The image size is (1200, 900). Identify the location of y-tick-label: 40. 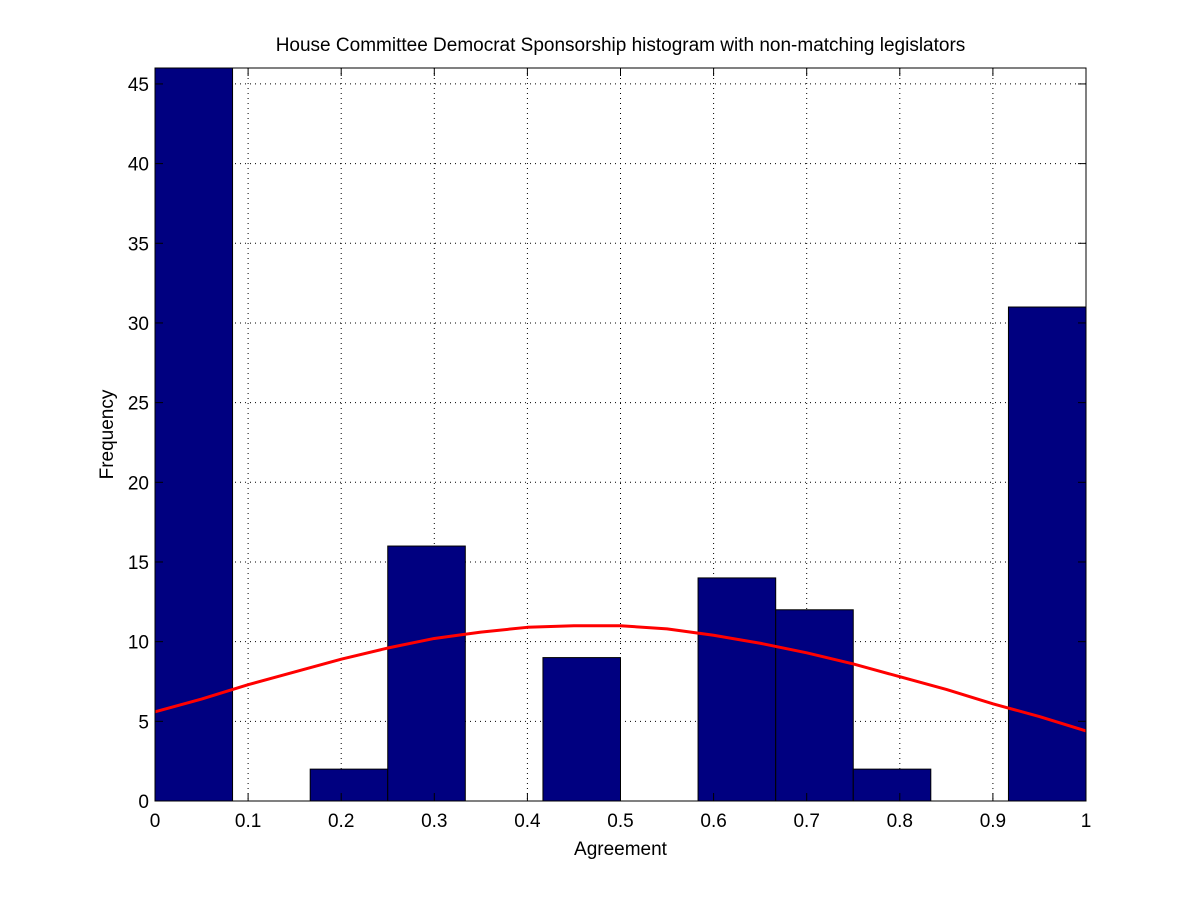
(138, 165).